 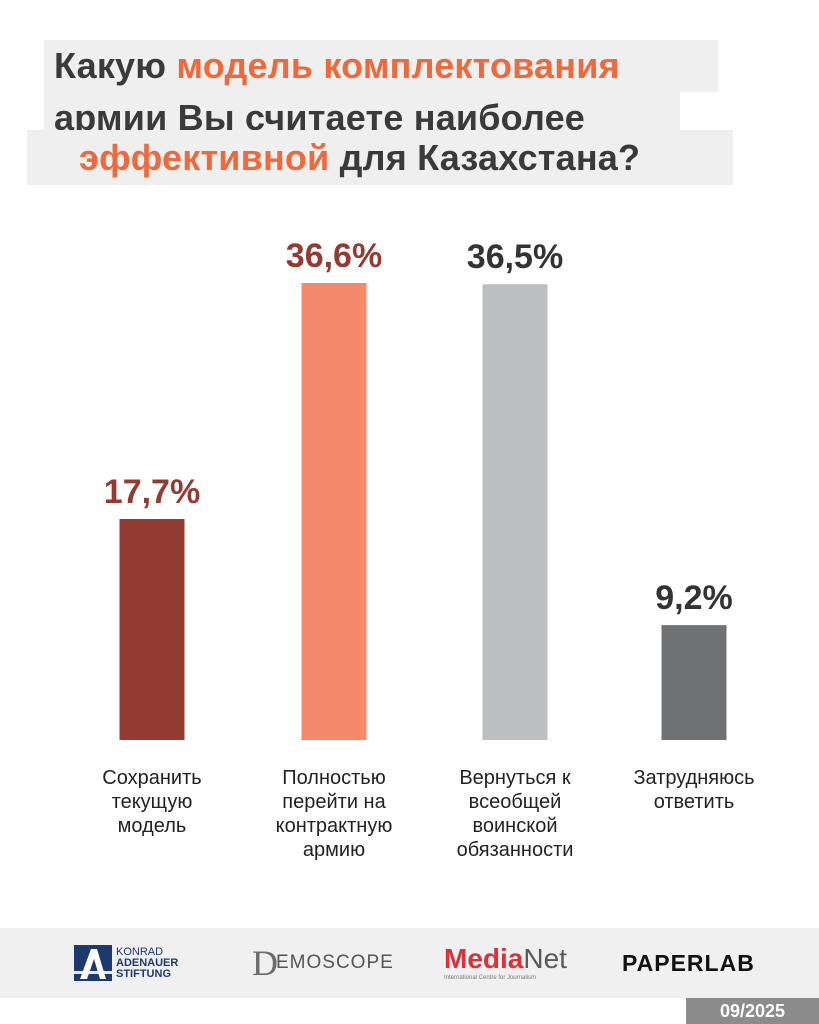 I want to click on date-badge: 09/2025, so click(x=752, y=1011).